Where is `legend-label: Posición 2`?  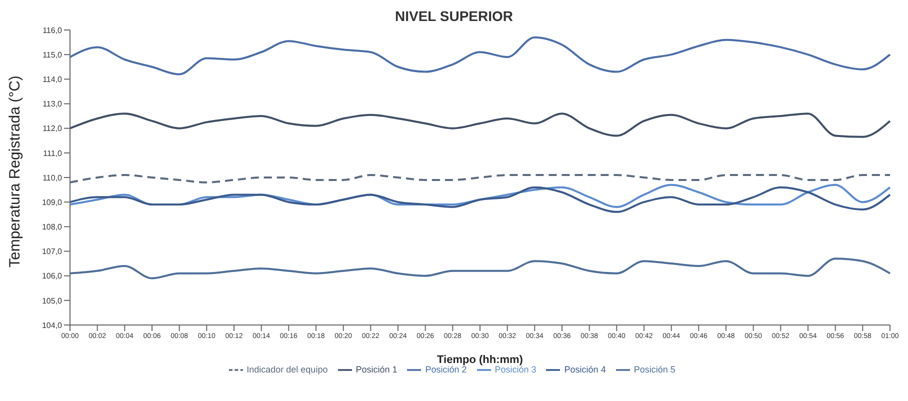
legend-label: Posición 2 is located at coordinates (446, 369).